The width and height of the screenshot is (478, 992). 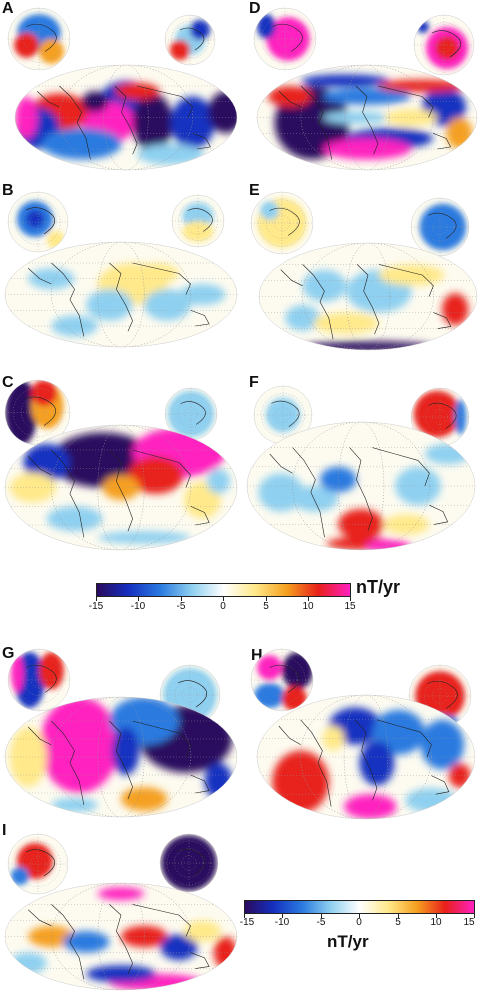 I want to click on panel-e: E, so click(x=358, y=270).